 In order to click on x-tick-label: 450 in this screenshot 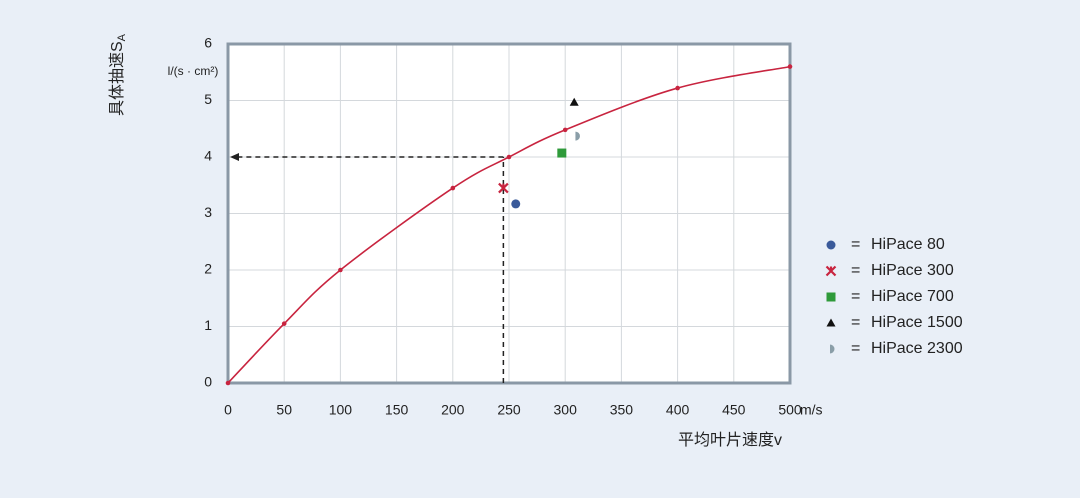, I will do `click(734, 410)`.